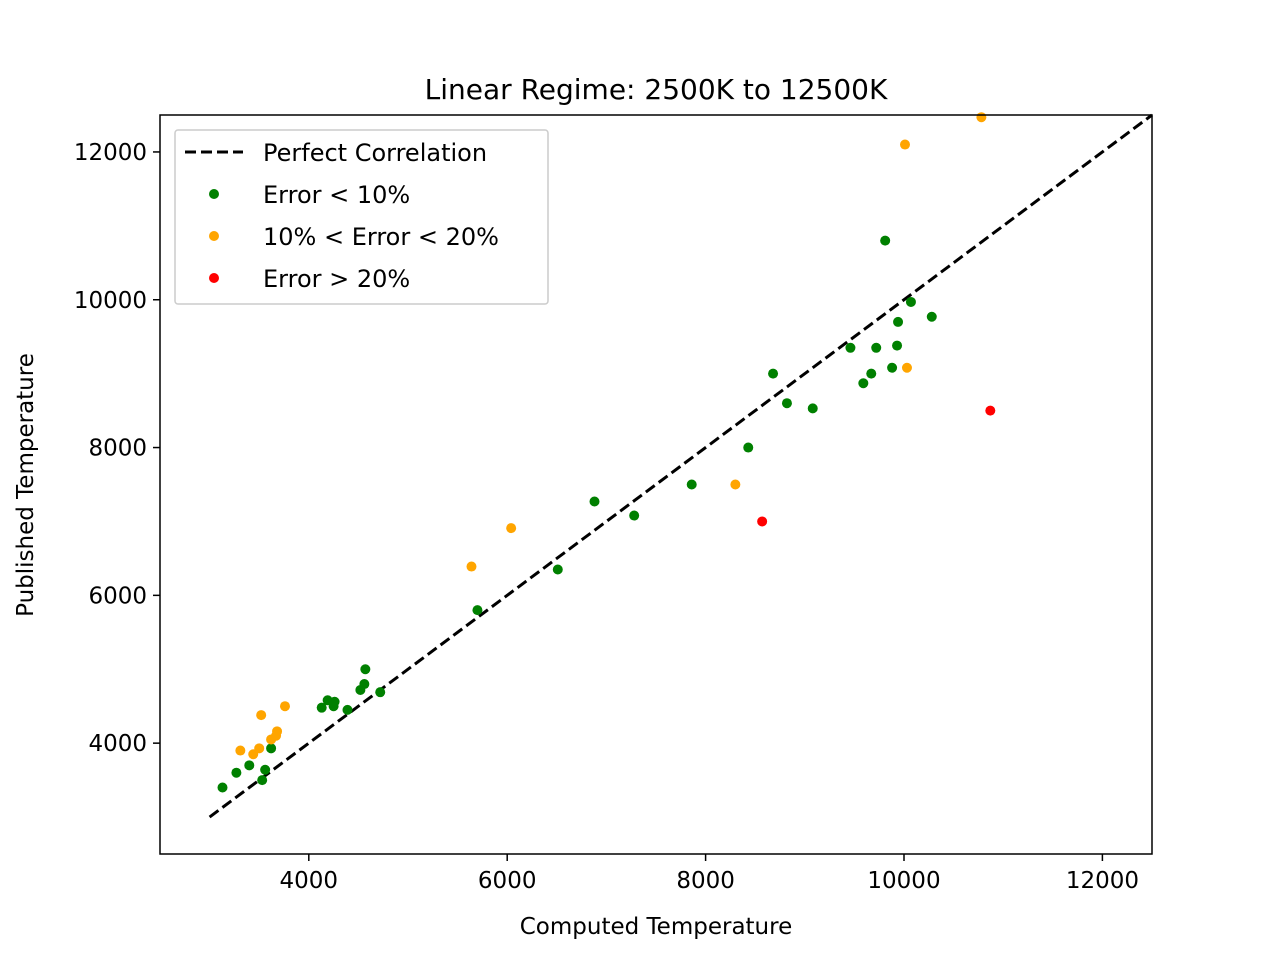 The image size is (1280, 960). What do you see at coordinates (110, 153) in the screenshot?
I see `y-tick-label: 12000` at bounding box center [110, 153].